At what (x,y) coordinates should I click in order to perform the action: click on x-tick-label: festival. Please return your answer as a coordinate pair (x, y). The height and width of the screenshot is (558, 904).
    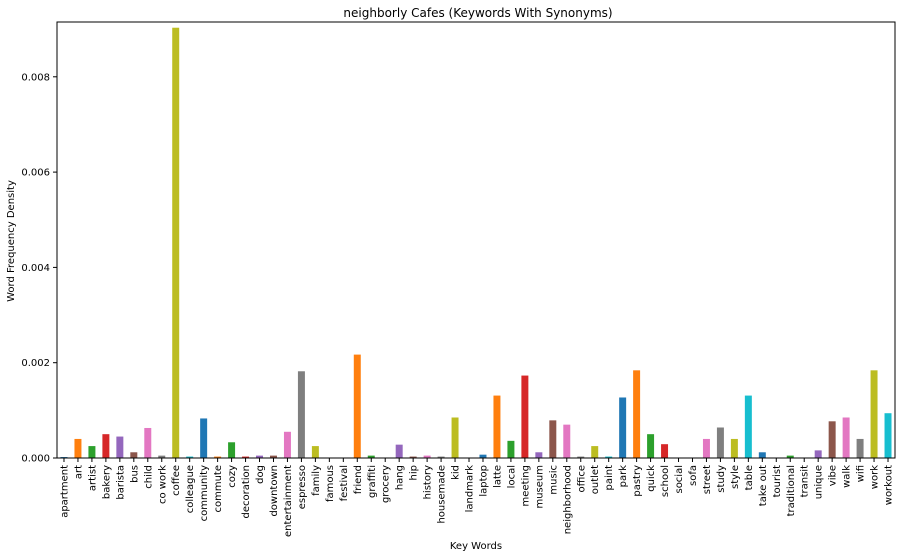
    Looking at the image, I should click on (344, 483).